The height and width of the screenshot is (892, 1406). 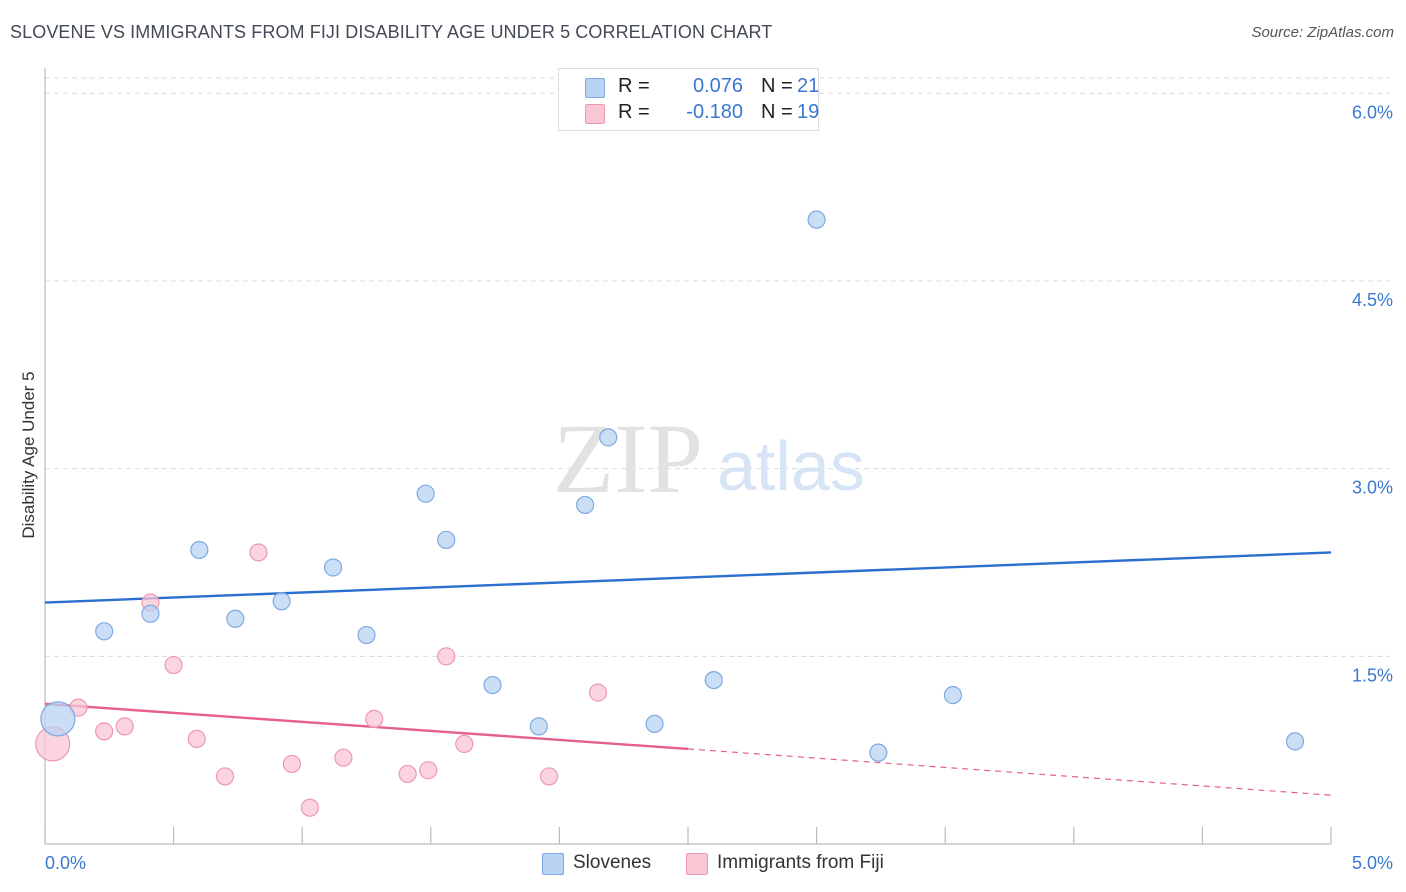 What do you see at coordinates (688, 99) in the screenshot?
I see `correlation-legend: R = 0.076 N = 21 R = -0.180 N = 19` at bounding box center [688, 99].